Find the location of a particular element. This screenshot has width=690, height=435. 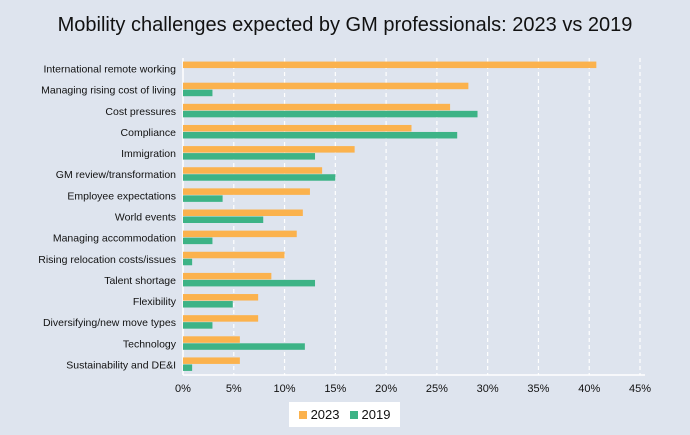

legend-item-2019: 2019 is located at coordinates (370, 414).